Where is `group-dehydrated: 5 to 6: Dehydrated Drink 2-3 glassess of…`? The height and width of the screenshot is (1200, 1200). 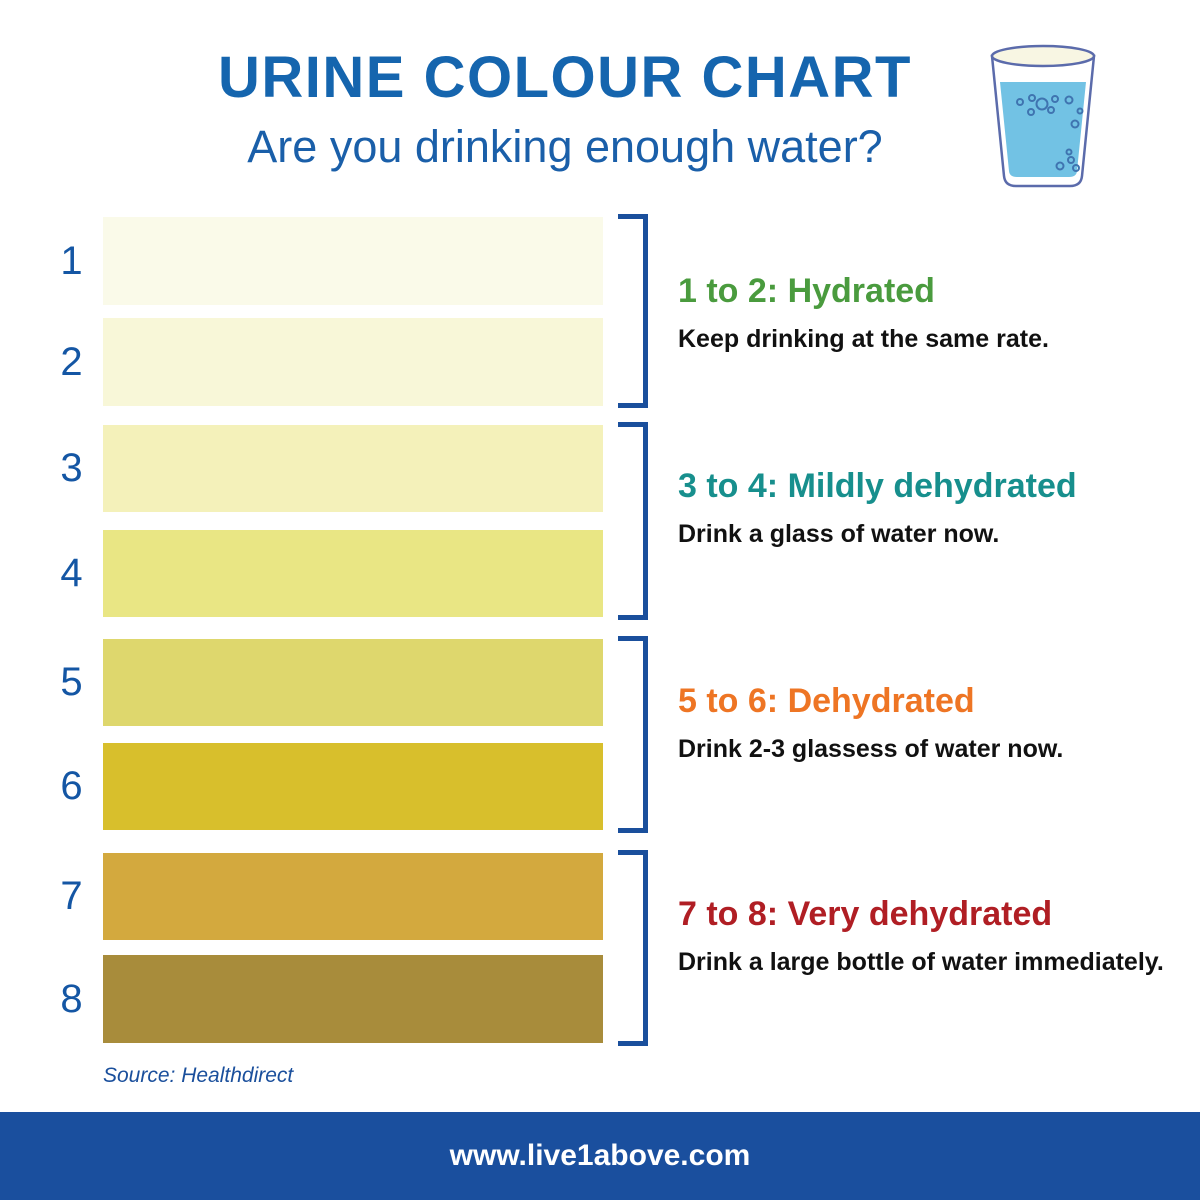 group-dehydrated: 5 to 6: Dehydrated Drink 2-3 glassess of… is located at coordinates (923, 724).